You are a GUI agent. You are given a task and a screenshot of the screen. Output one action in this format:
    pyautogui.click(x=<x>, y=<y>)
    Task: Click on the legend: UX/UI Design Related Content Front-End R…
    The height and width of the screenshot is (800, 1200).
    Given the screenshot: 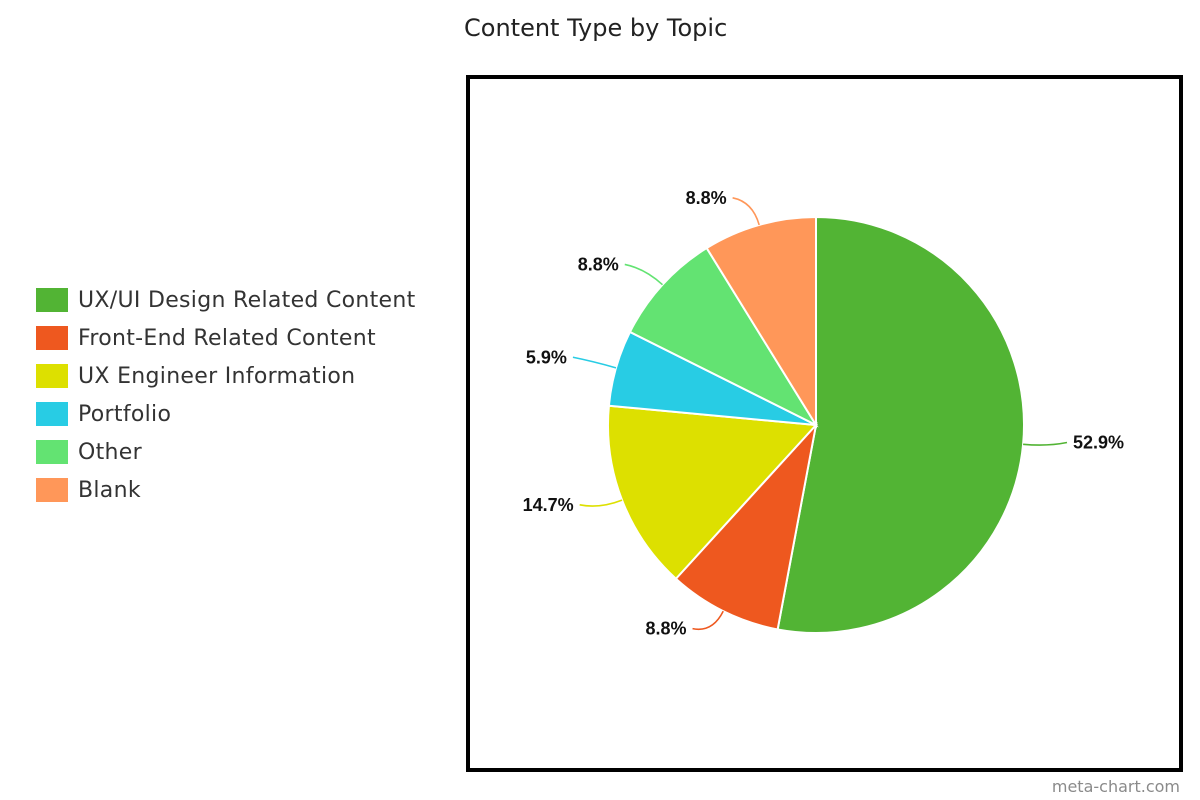 What is the action you would take?
    pyautogui.click(x=226, y=395)
    